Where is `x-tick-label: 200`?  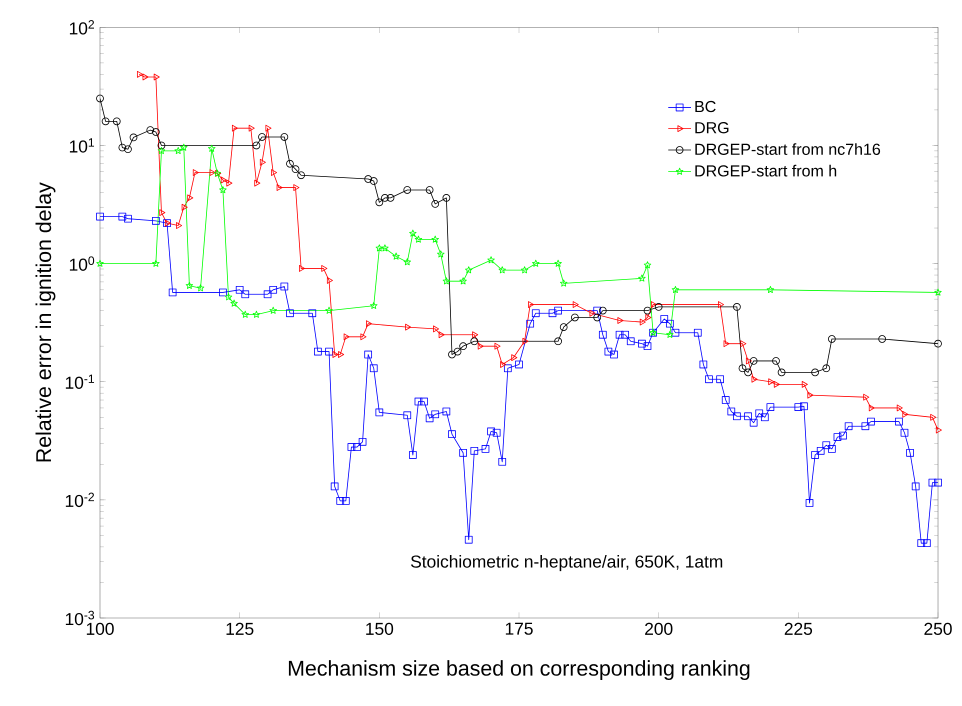
x-tick-label: 200 is located at coordinates (658, 628).